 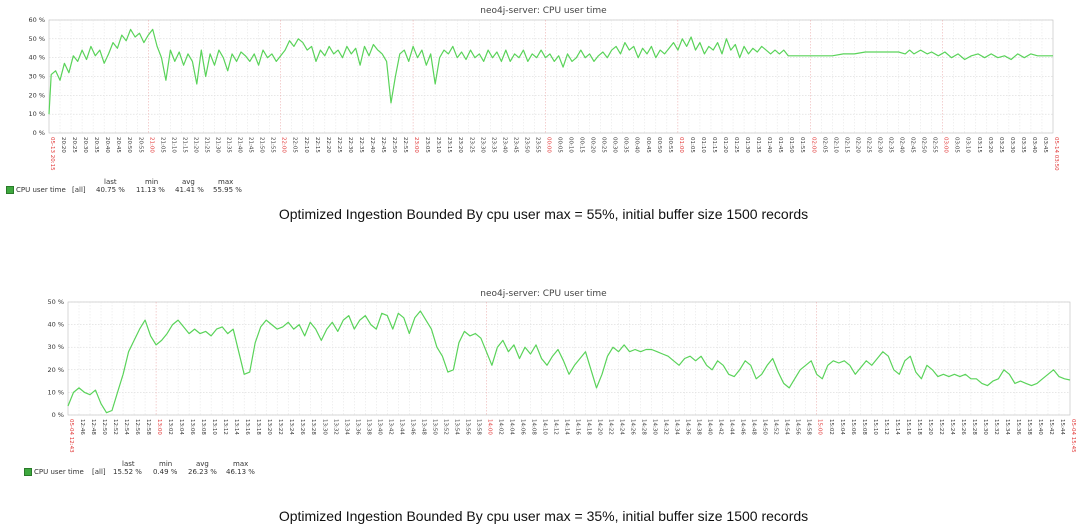 I want to click on x-tick-label: 22:25, so click(x=339, y=145).